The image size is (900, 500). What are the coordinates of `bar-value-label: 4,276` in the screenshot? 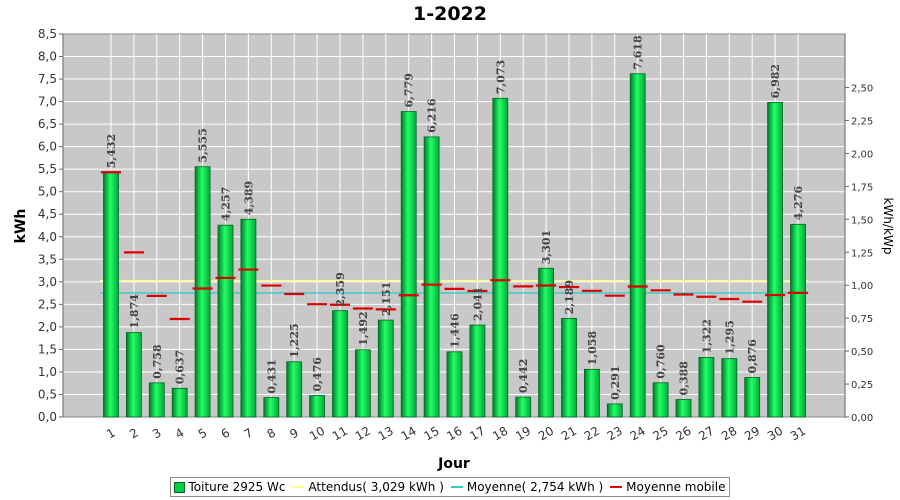 It's located at (798, 203).